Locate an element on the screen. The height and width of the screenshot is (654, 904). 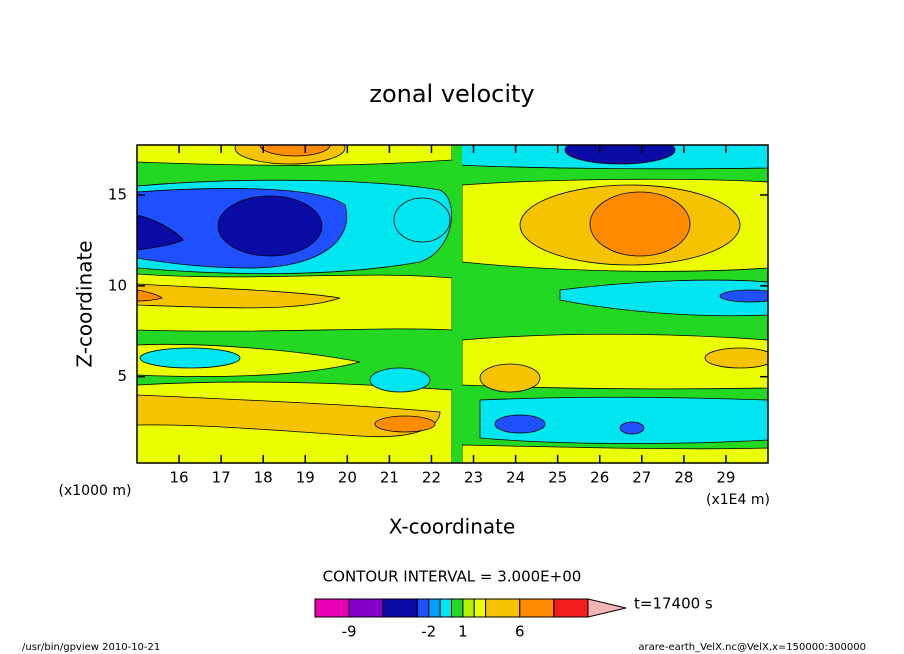
y-axis-label: Z-coordinate is located at coordinates (85, 303).